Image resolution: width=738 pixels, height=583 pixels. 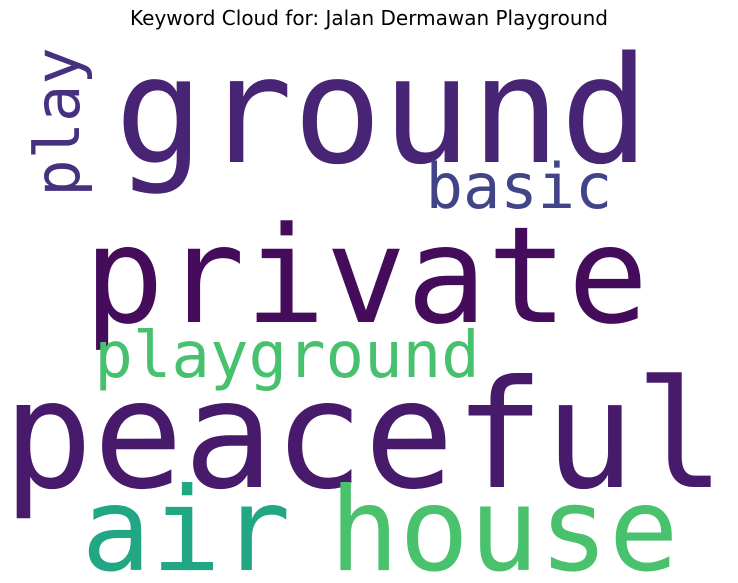 What do you see at coordinates (186, 523) in the screenshot?
I see `word-air: air` at bounding box center [186, 523].